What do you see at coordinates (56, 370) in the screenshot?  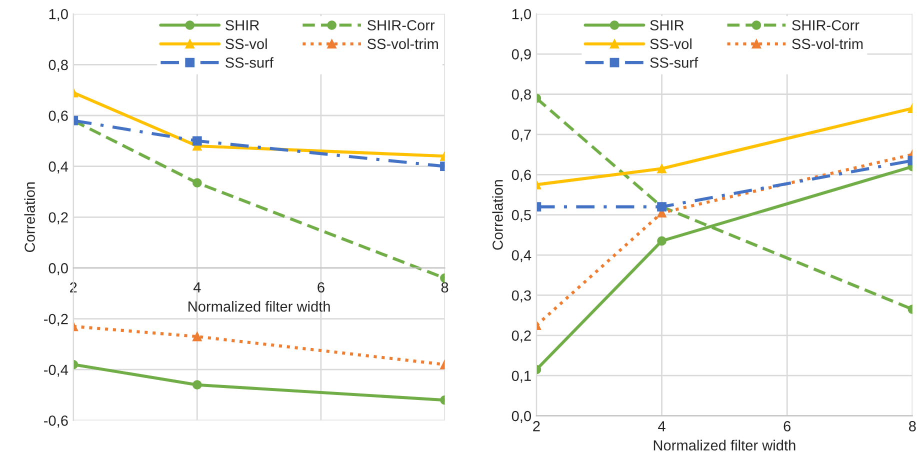 I see `y-tick-label: -0,4` at bounding box center [56, 370].